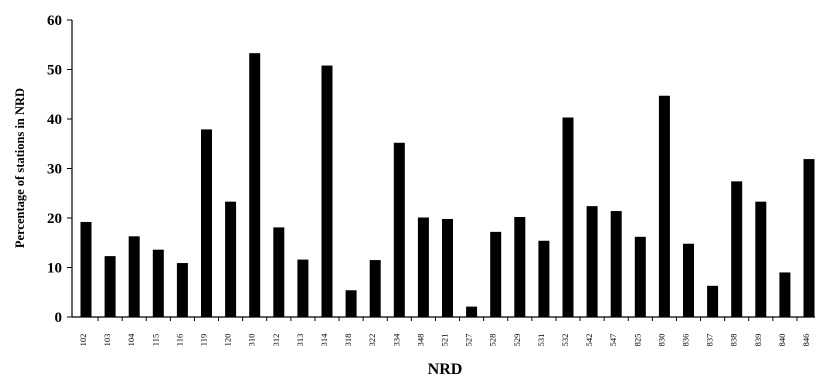 The image size is (817, 379). What do you see at coordinates (276, 340) in the screenshot?
I see `x-tick-label: 312` at bounding box center [276, 340].